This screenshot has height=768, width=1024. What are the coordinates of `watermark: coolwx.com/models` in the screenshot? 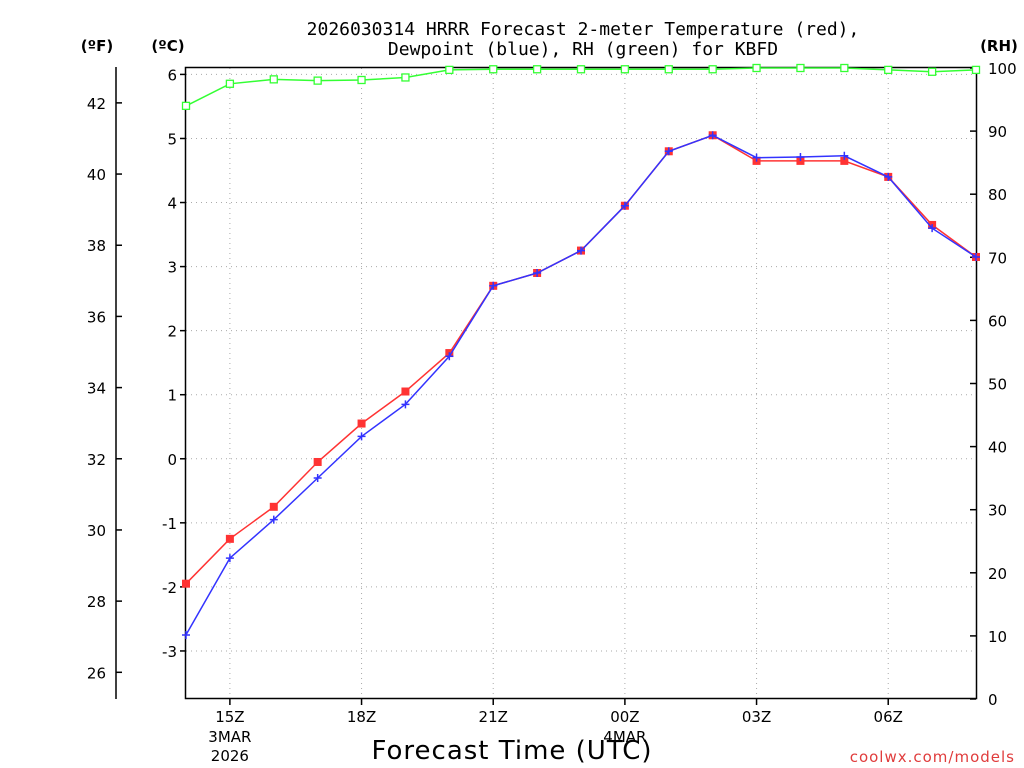 It's located at (932, 757).